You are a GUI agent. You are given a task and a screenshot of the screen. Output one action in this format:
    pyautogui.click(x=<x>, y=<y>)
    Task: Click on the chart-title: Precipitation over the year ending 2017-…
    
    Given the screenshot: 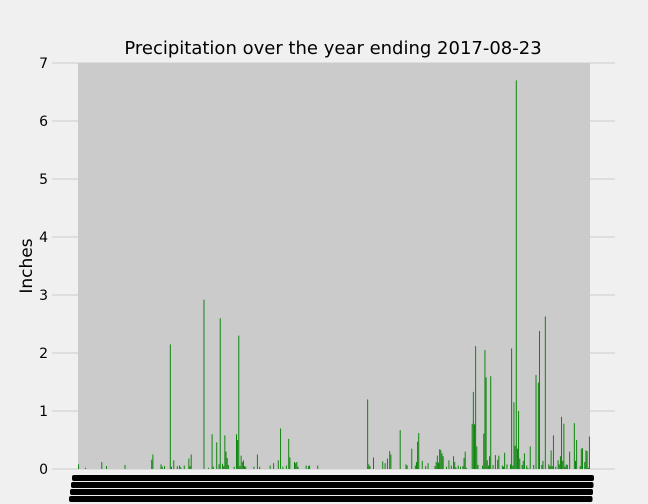 What is the action you would take?
    pyautogui.click(x=332, y=48)
    